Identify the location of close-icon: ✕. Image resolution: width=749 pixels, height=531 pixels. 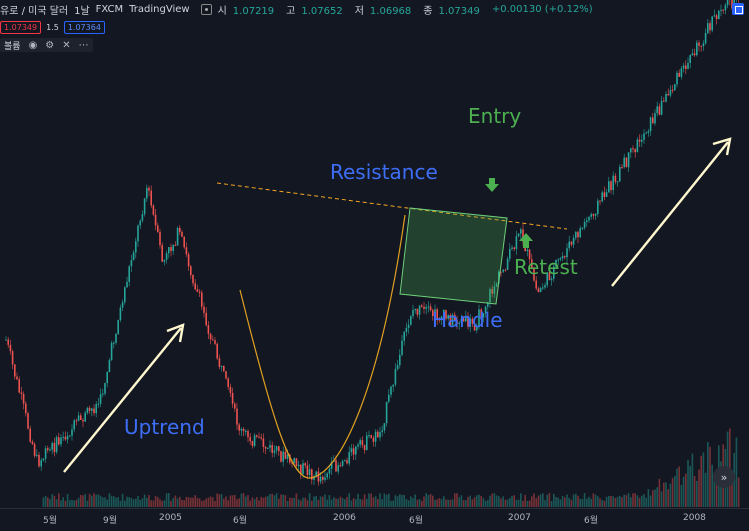
(66, 45).